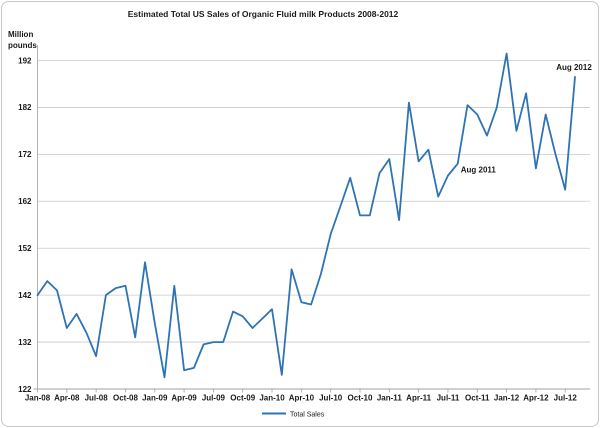  I want to click on annotation-aug-2011: Aug 2011, so click(479, 170).